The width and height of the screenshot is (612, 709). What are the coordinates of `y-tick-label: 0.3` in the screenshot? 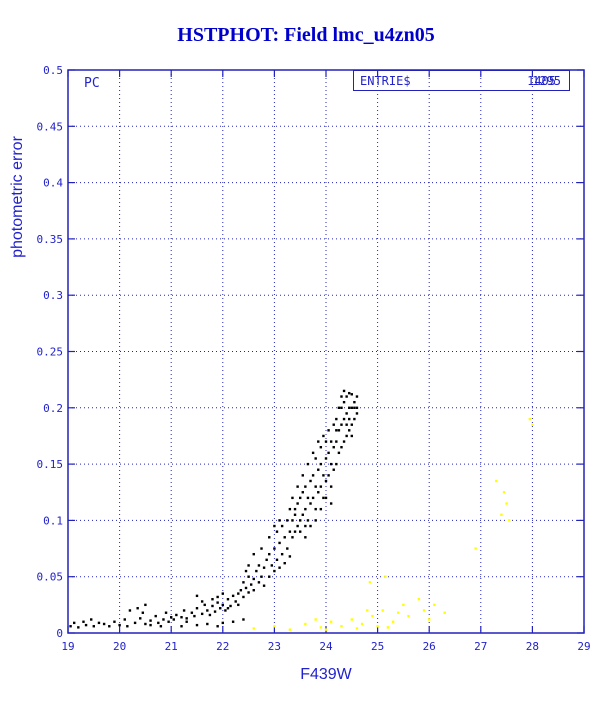 It's located at (53, 295).